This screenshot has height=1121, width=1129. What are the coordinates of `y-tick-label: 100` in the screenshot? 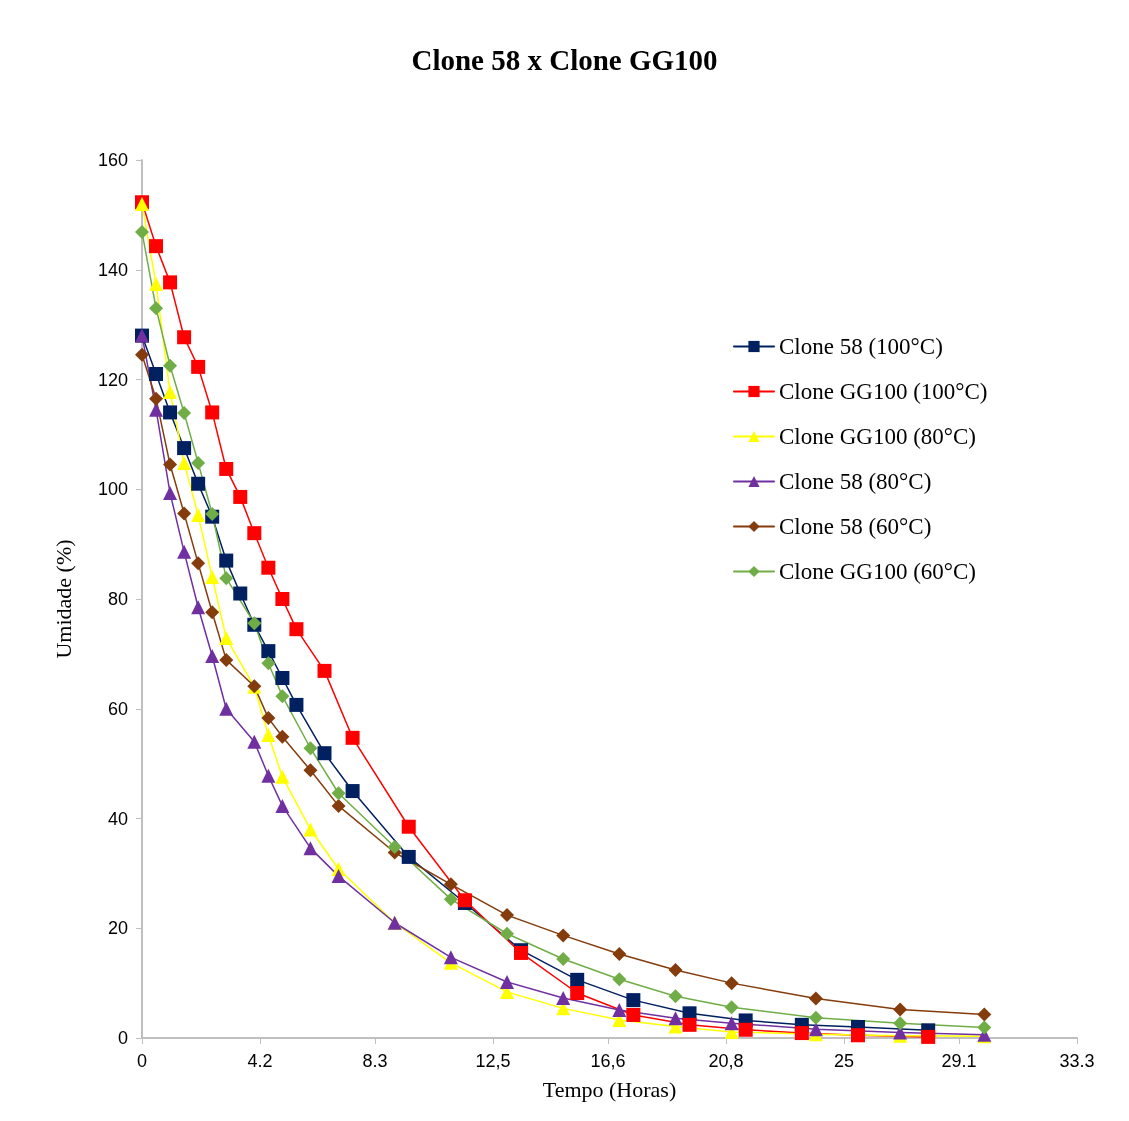 It's located at (112, 489).